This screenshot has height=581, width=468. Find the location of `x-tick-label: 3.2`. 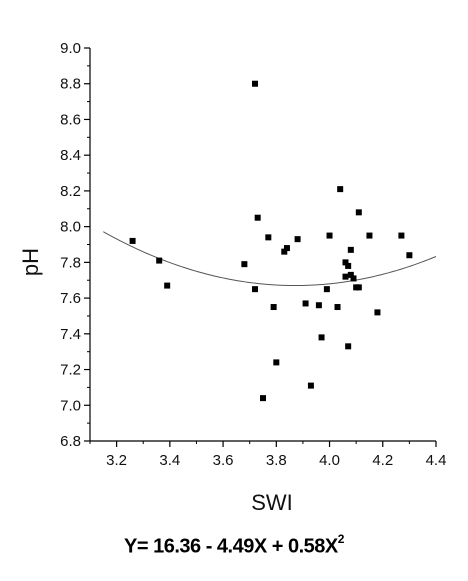

x-tick-label: 3.2 is located at coordinates (116, 460).